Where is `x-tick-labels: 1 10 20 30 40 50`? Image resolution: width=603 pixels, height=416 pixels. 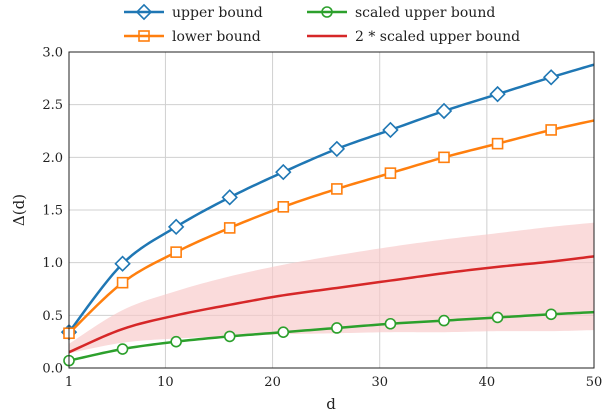 x-tick-labels: 1 10 20 30 40 50 is located at coordinates (333, 382).